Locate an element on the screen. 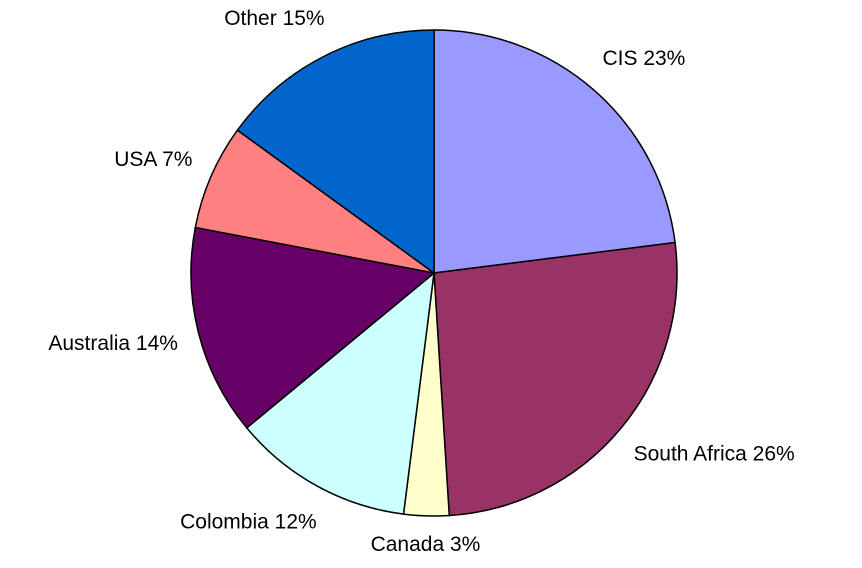 The width and height of the screenshot is (862, 568). slice-label: South Africa 26% is located at coordinates (714, 453).